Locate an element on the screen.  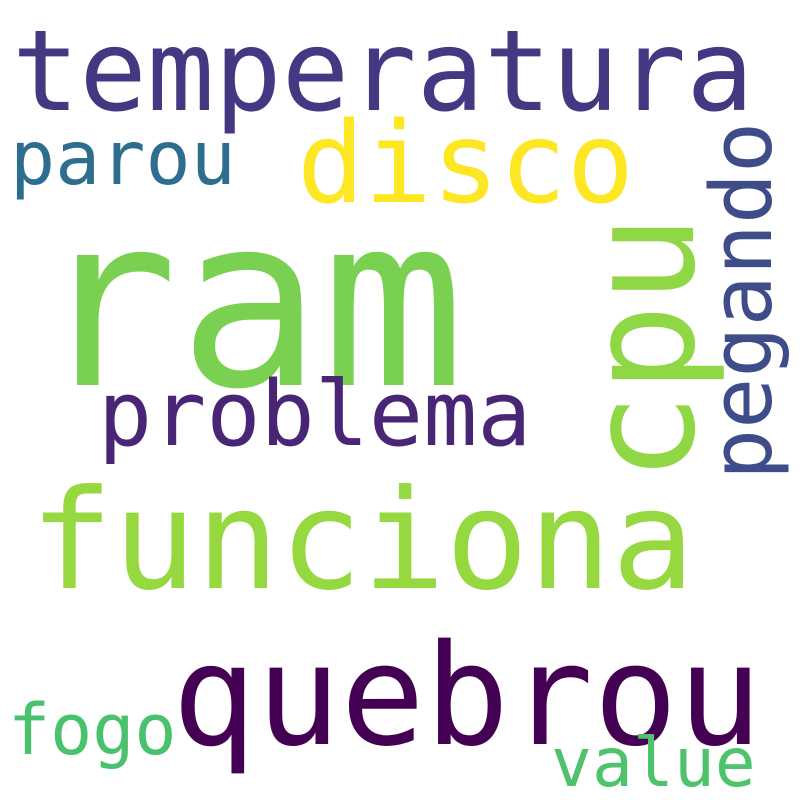
word-fogo: fogo is located at coordinates (92, 730).